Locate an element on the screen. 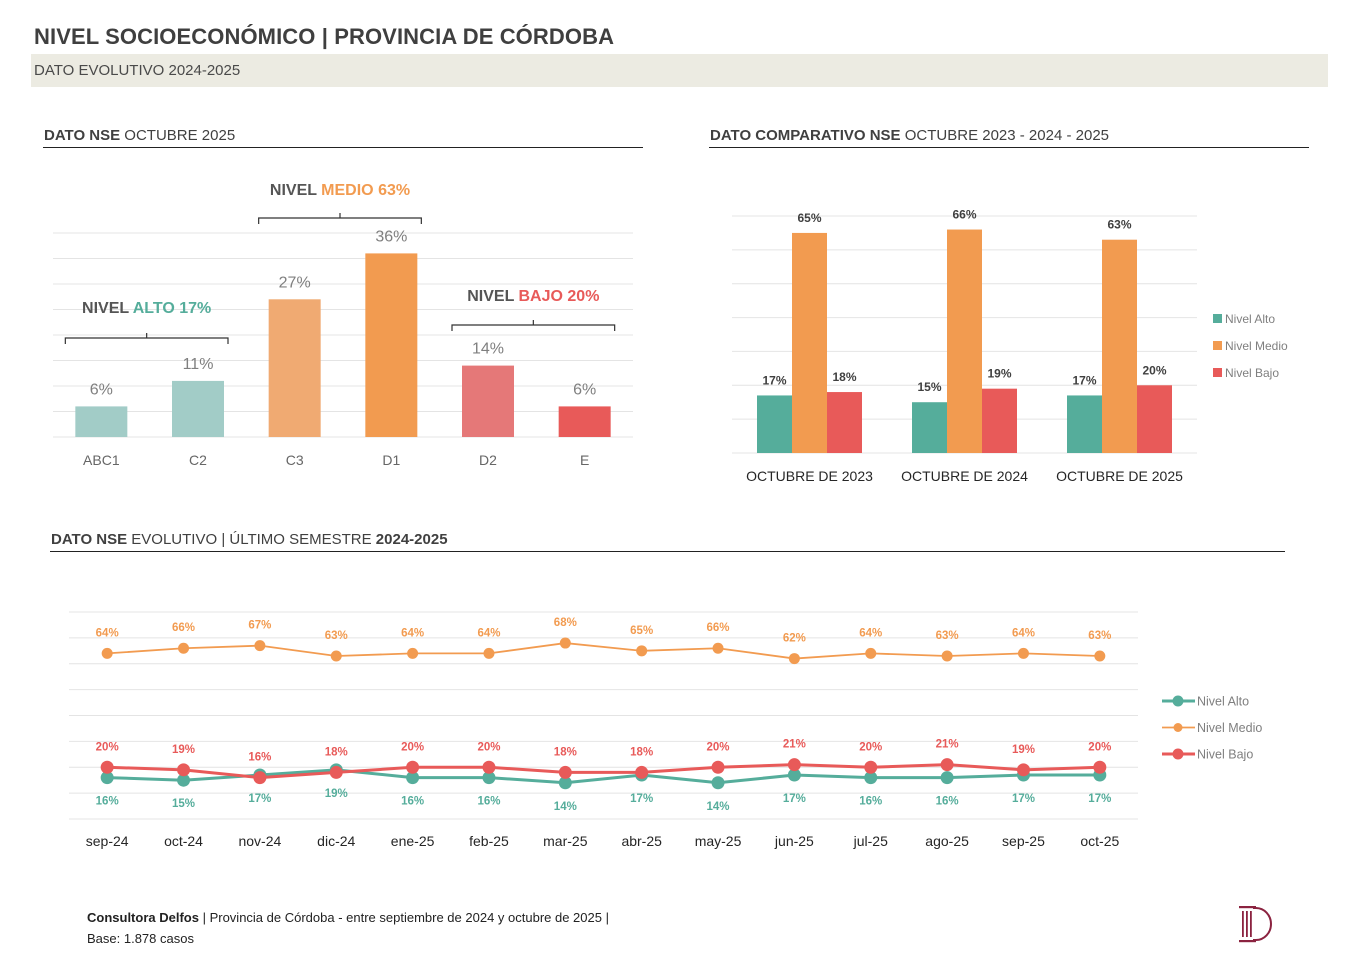 The height and width of the screenshot is (960, 1360). section-title-rest: OCTUBRE 2023 - 2024 - 2025 is located at coordinates (1005, 135).